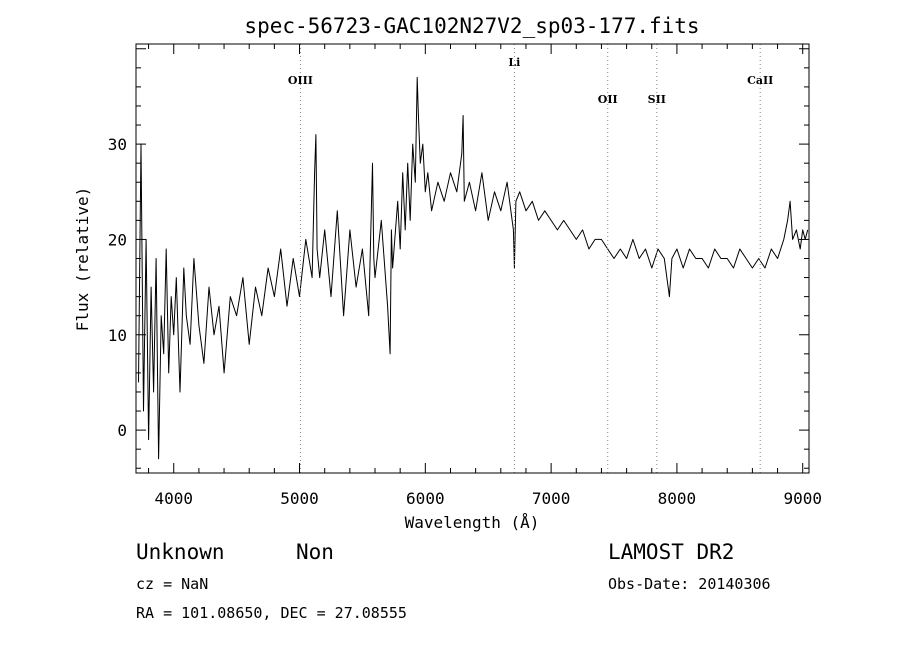 The height and width of the screenshot is (650, 900). I want to click on spectral-line-label-li: Li, so click(514, 62).